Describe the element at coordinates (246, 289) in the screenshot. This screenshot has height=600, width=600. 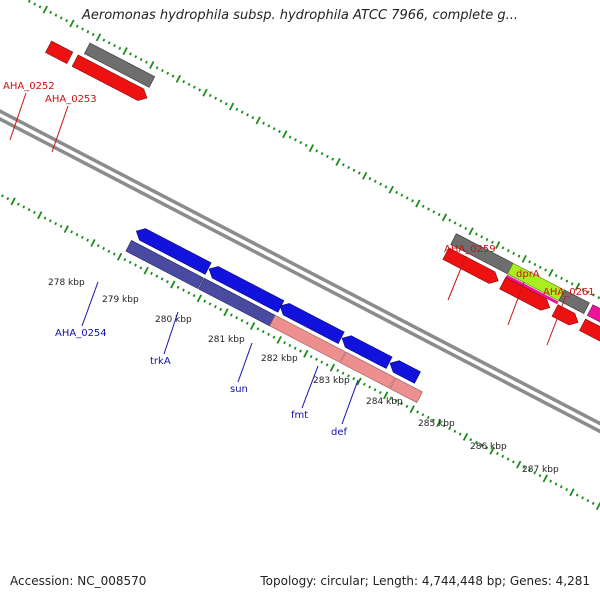
I see `feature-trkA-blue` at that location.